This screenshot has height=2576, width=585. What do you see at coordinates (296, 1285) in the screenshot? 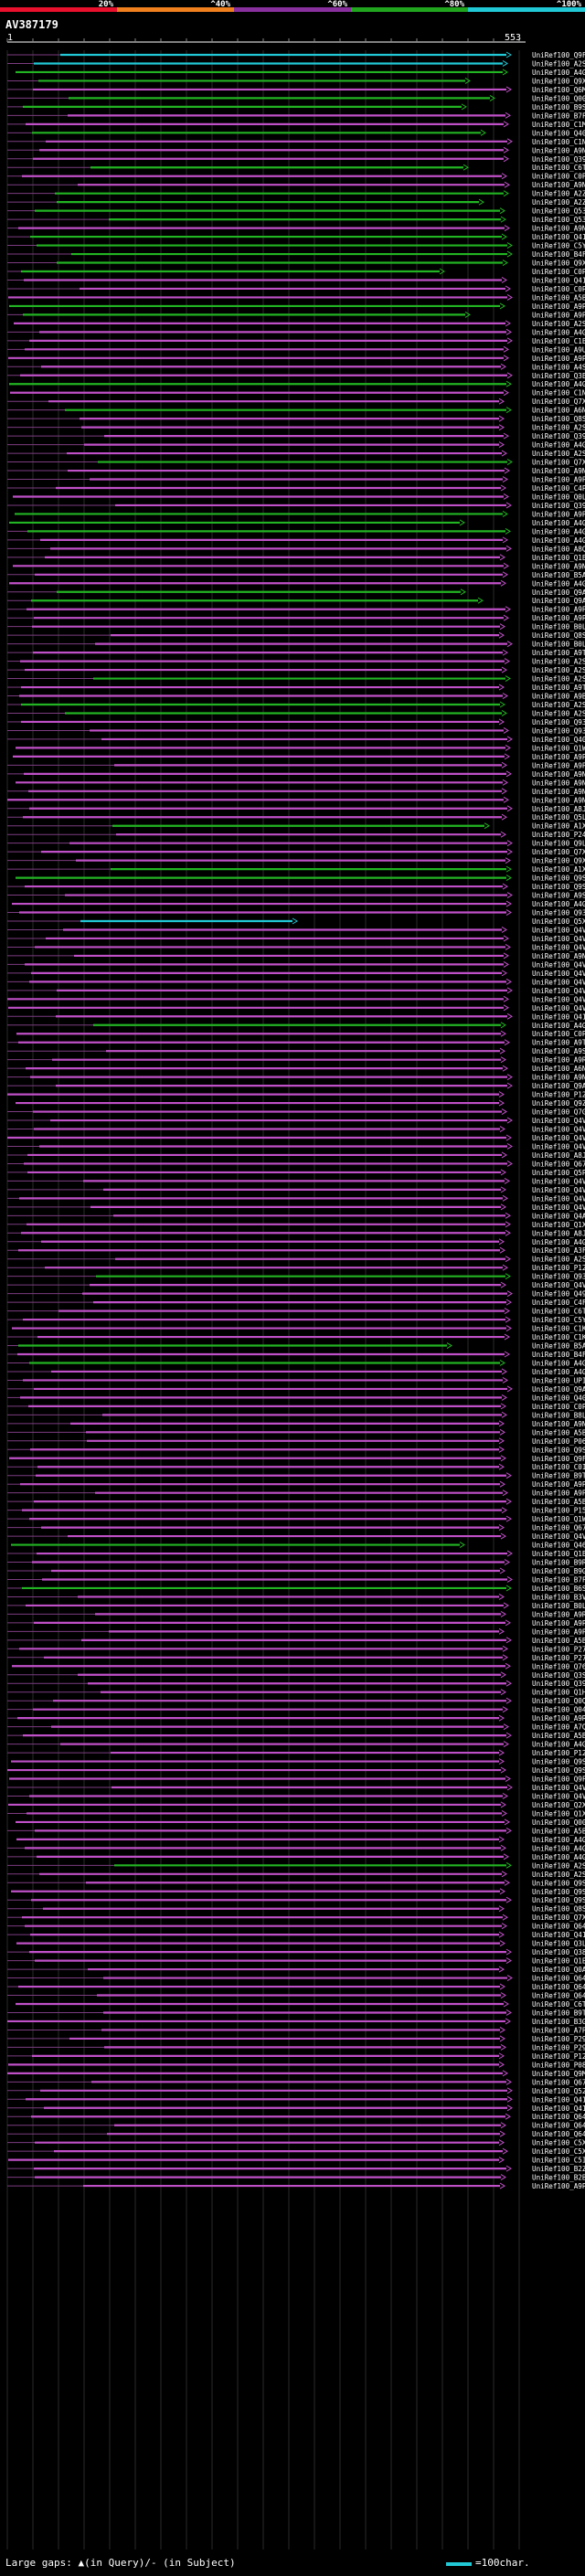
I see `hit-row: UniRef100_Q4V6Y9` at bounding box center [296, 1285].